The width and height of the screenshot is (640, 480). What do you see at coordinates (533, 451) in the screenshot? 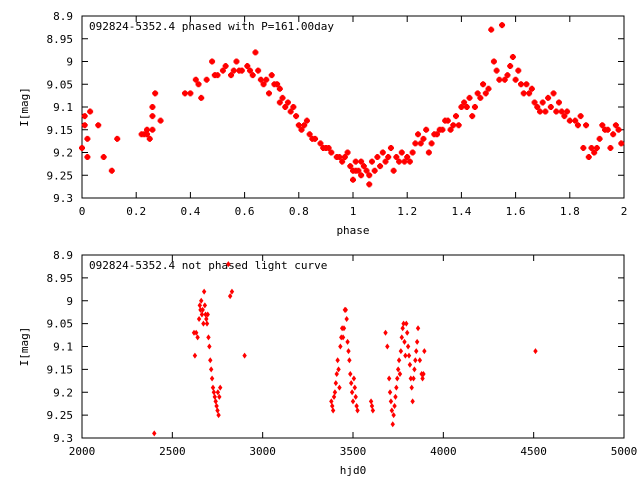
I see `x-tick-label: 4500` at bounding box center [533, 451].